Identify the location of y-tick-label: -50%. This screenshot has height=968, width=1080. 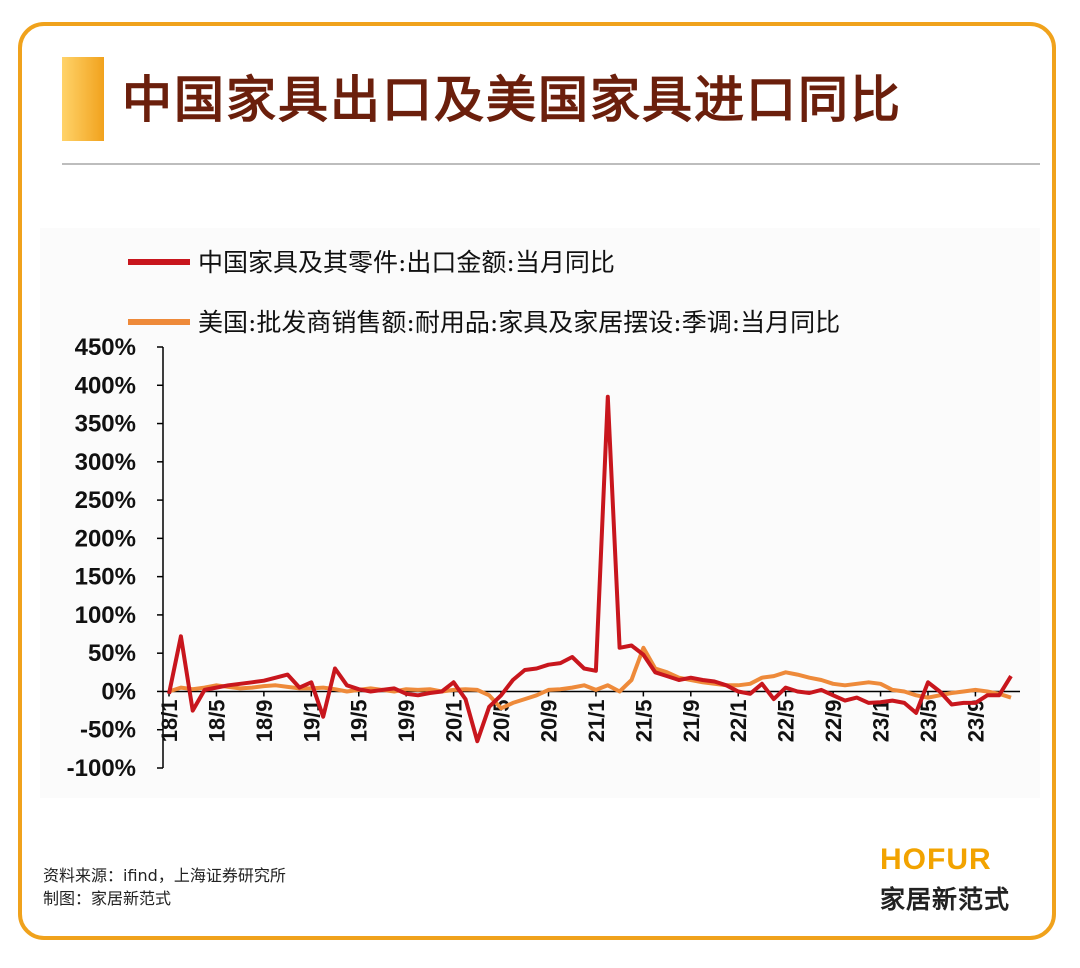
(108, 730).